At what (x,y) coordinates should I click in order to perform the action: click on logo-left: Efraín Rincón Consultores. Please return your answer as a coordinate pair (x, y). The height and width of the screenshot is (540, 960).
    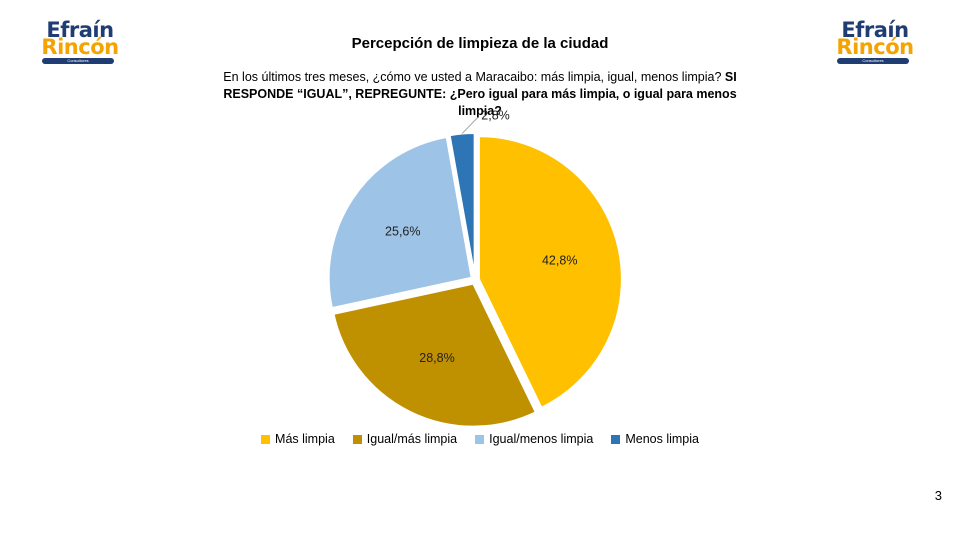
    Looking at the image, I should click on (80, 45).